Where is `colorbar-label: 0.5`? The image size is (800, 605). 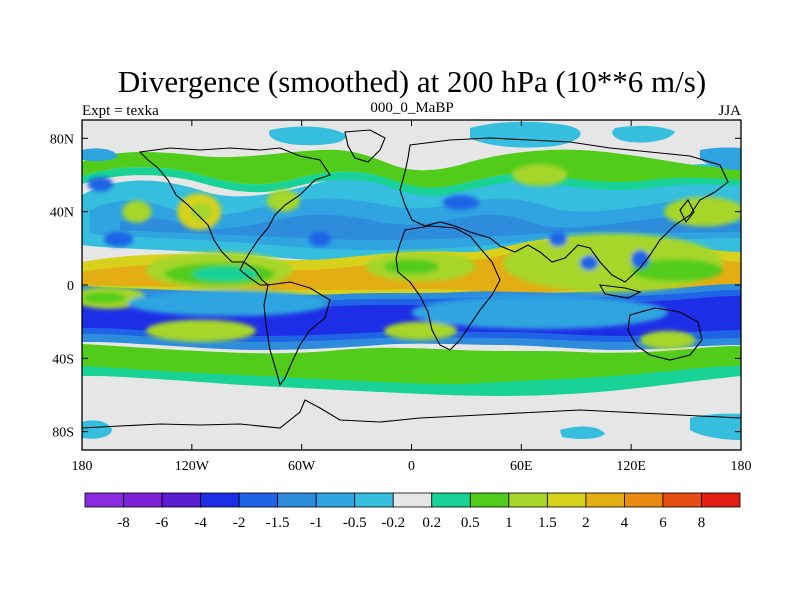
colorbar-label: 0.5 is located at coordinates (470, 523).